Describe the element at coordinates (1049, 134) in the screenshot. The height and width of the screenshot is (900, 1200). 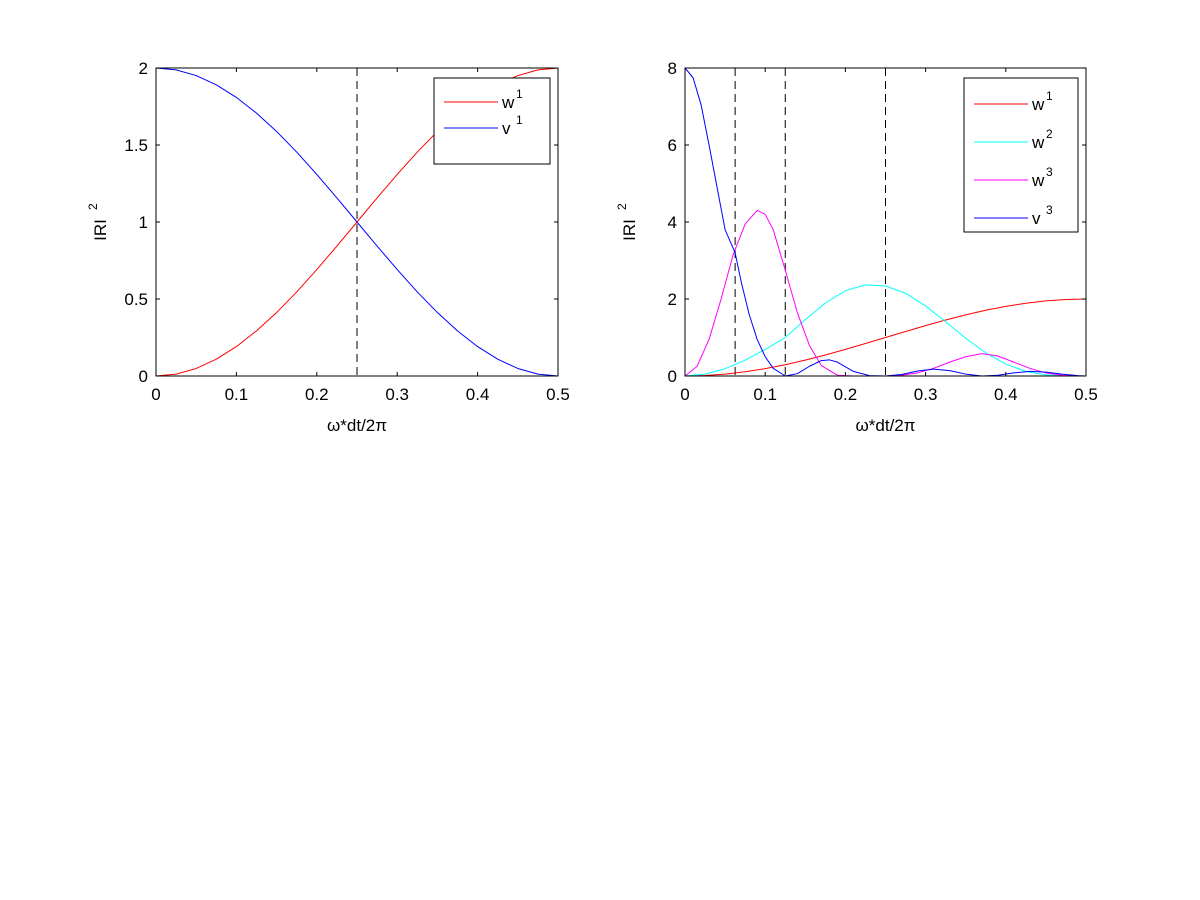
I see `legend-label-superscript: 2` at that location.